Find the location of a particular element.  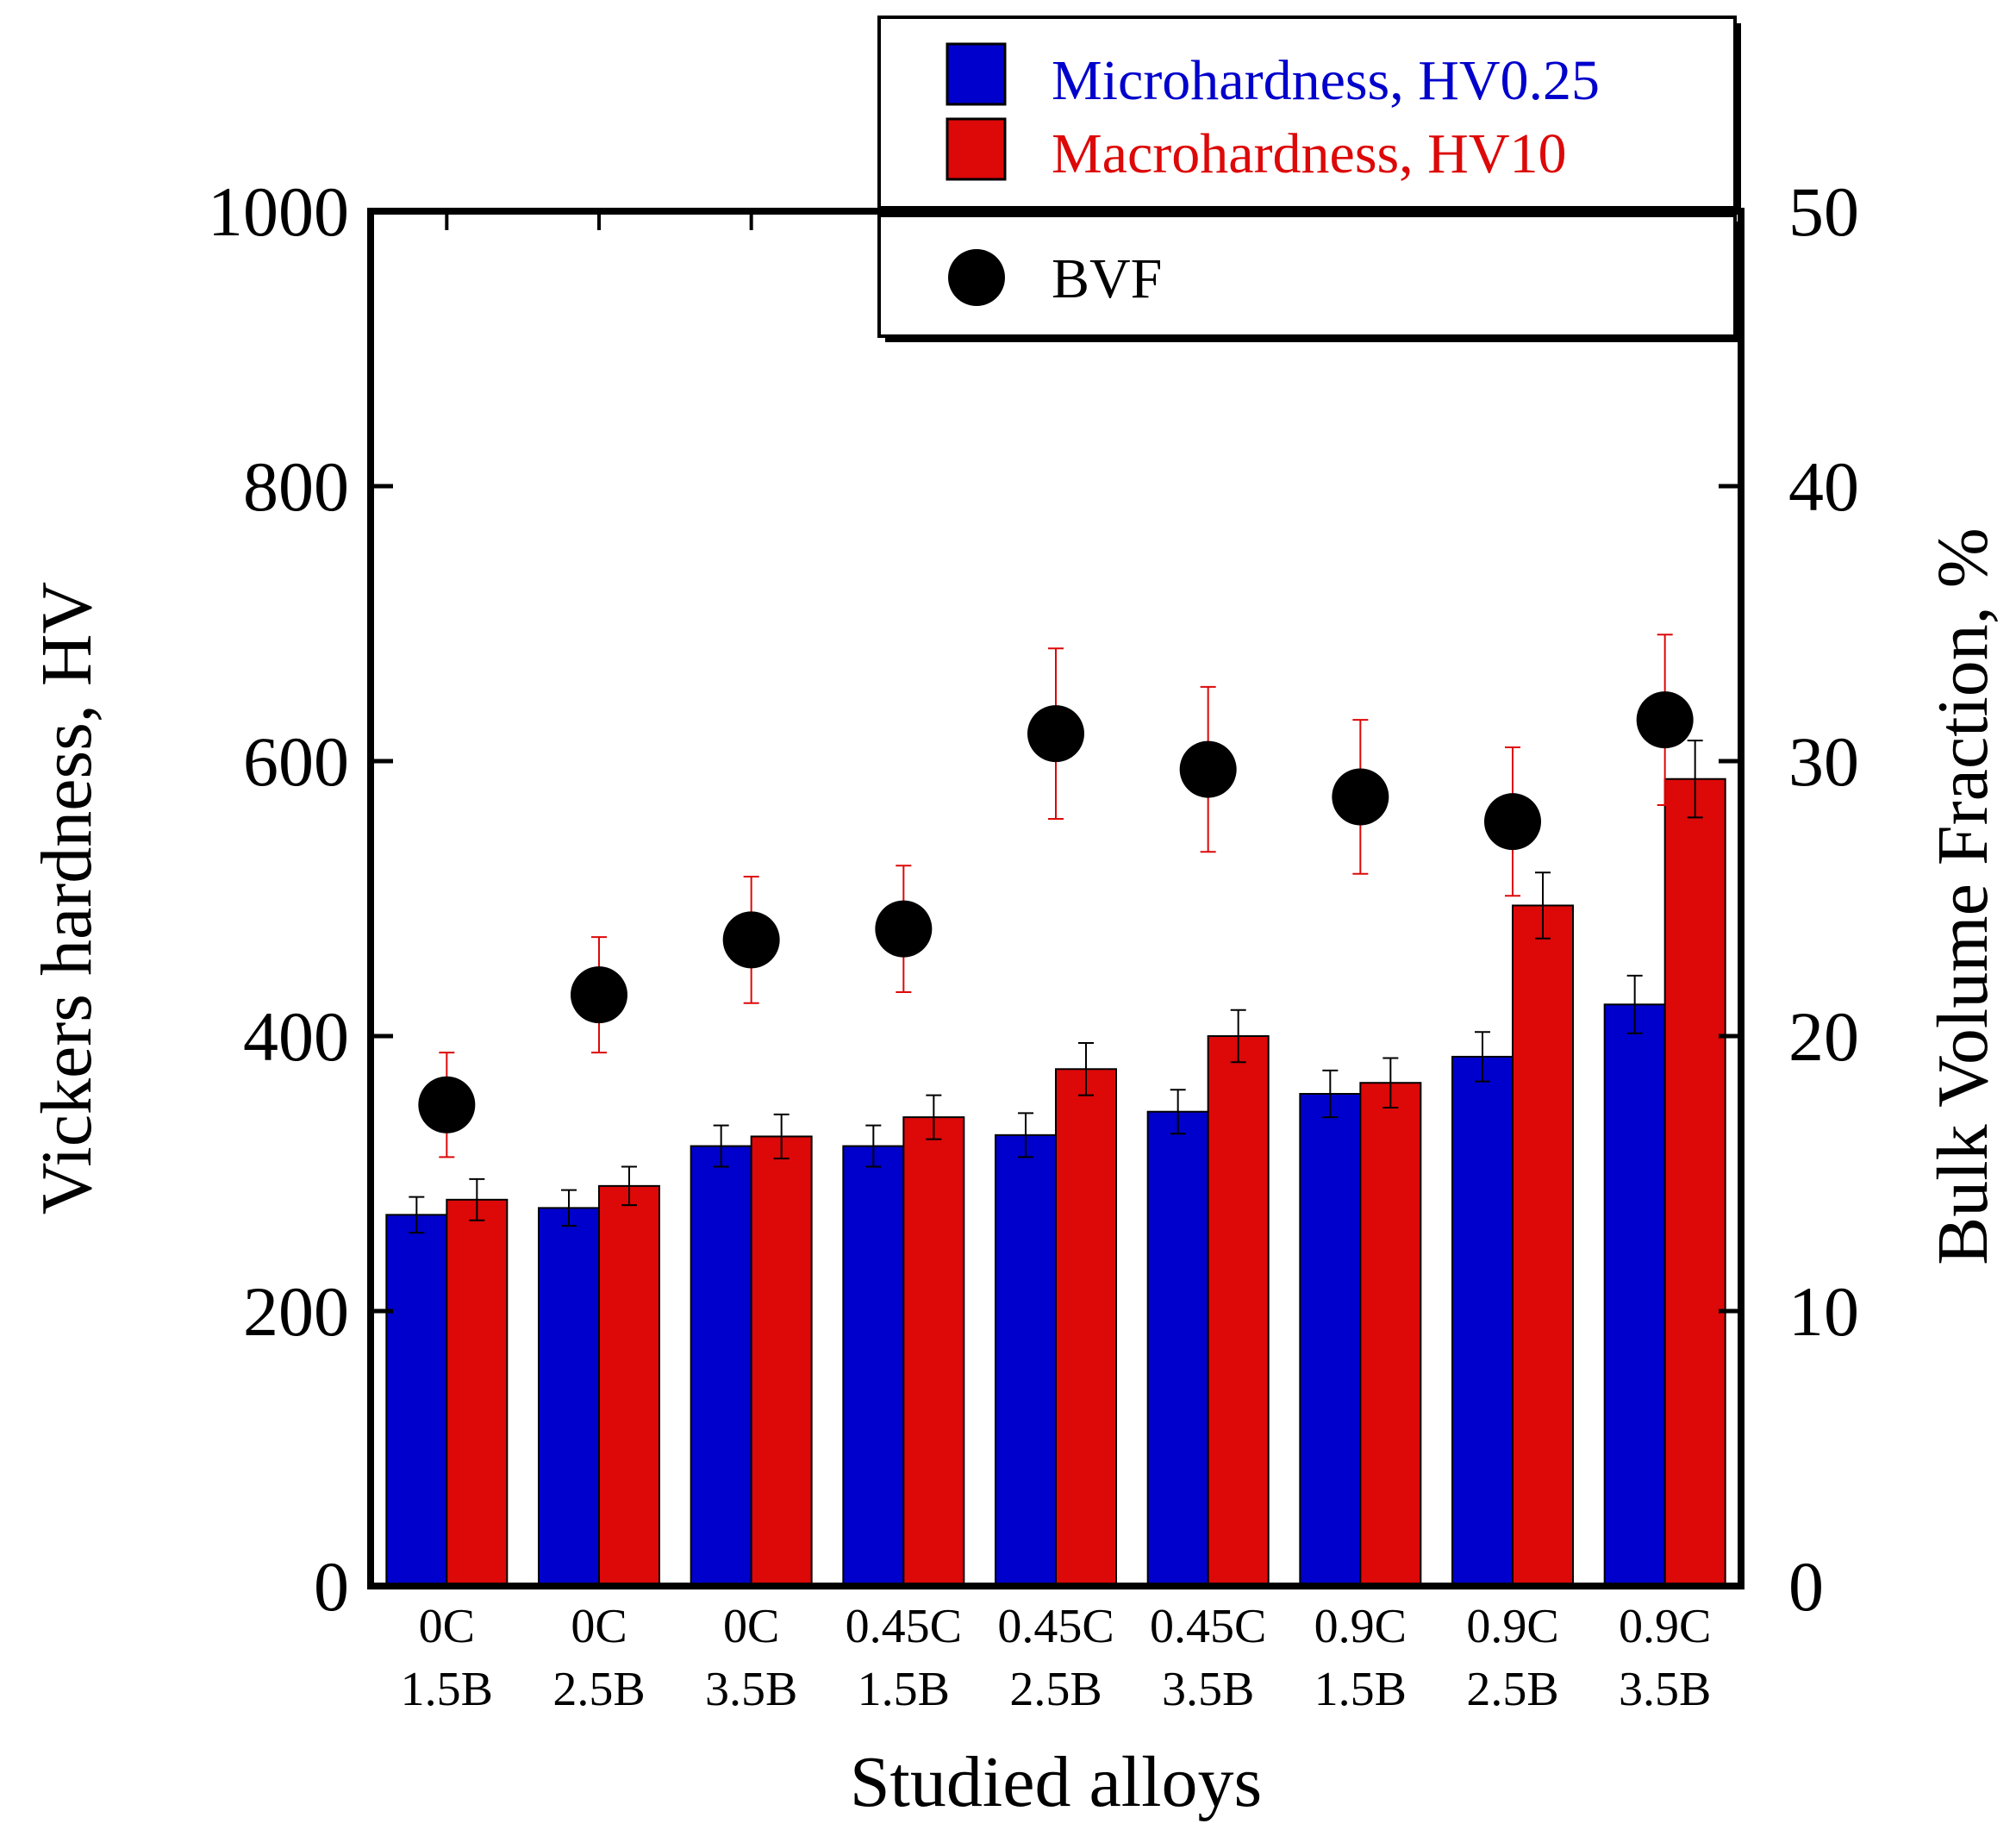

legend-marker-bvf is located at coordinates (976, 277).